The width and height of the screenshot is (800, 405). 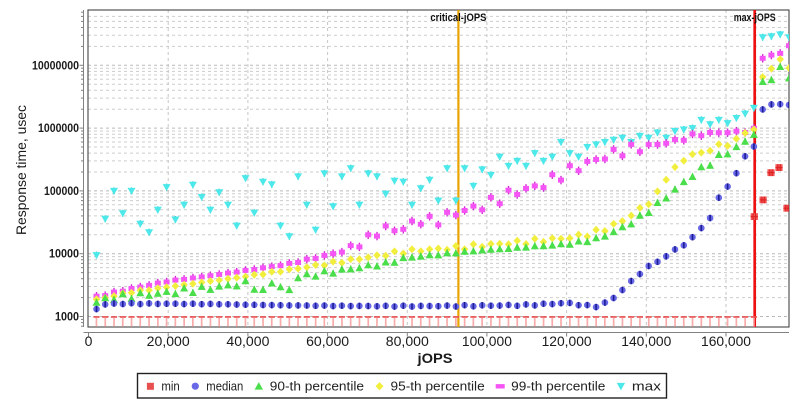 I want to click on svg-text: 10000000, so click(x=55, y=65).